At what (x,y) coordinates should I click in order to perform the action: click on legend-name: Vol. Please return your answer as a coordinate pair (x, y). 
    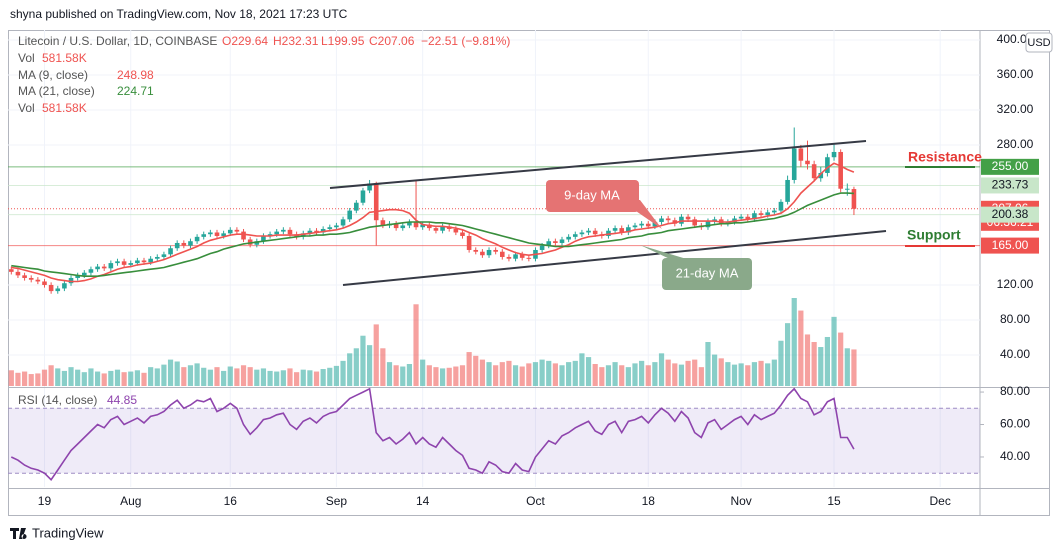
    Looking at the image, I should click on (26, 108).